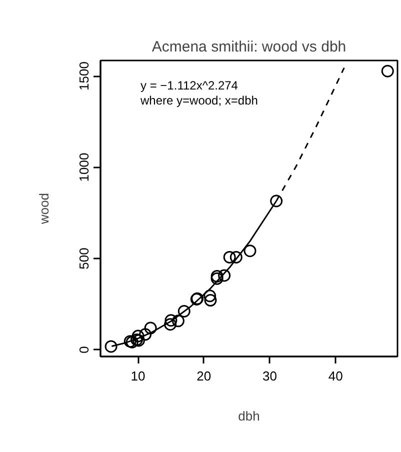 This screenshot has height=452, width=401. I want to click on annotation: y = −1.112x^2.274, so click(189, 85).